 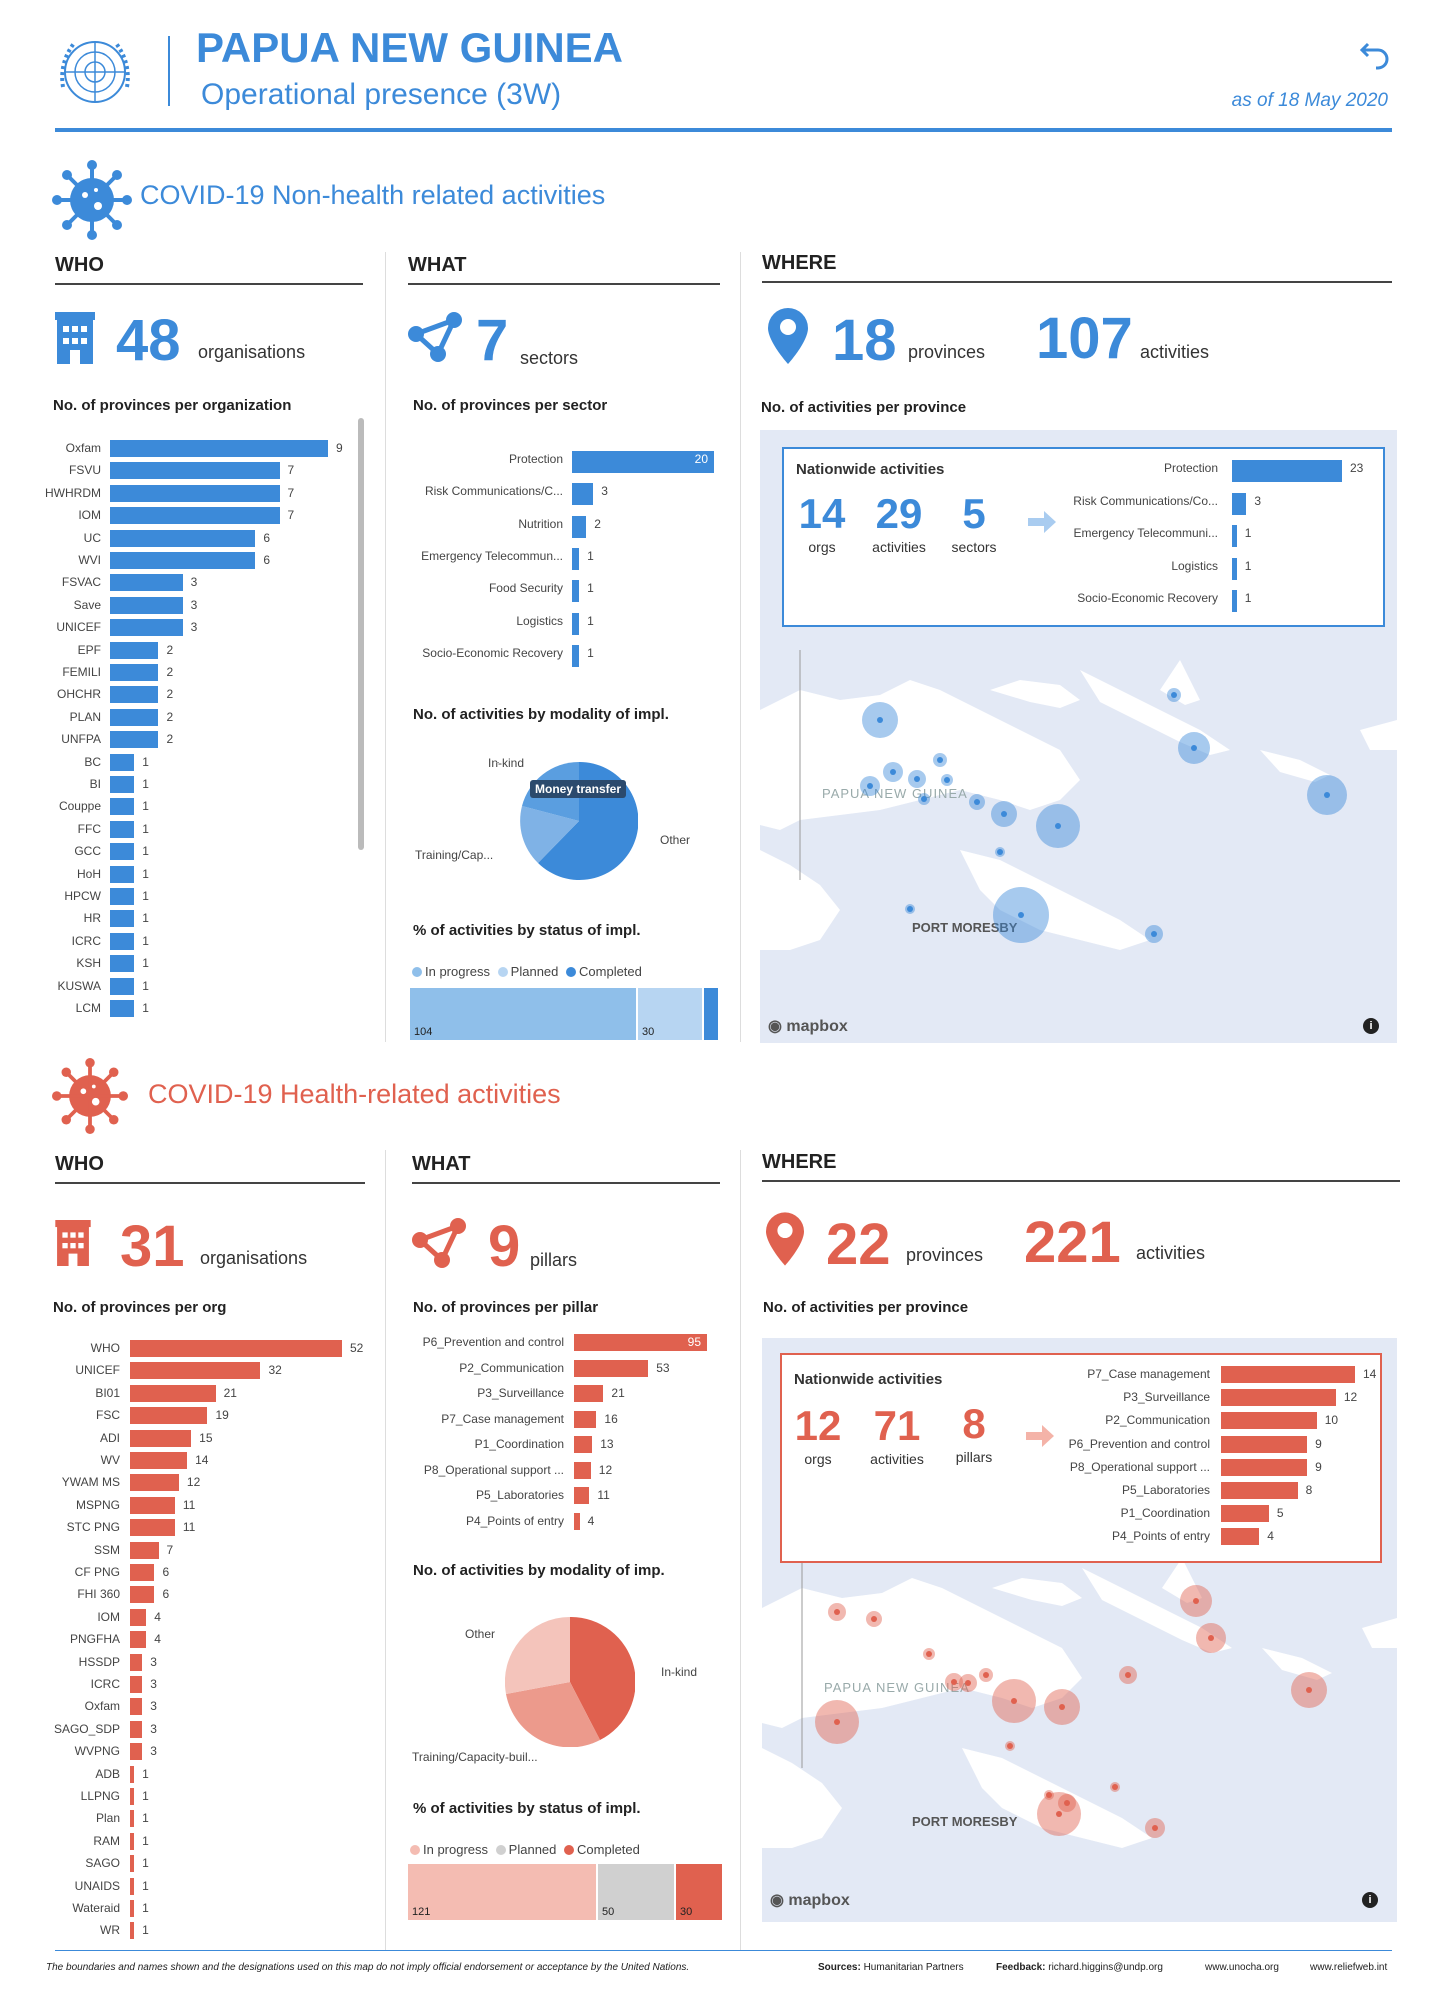 What do you see at coordinates (1242, 1967) in the screenshot?
I see `footer-link-unocha: www.unocha.org` at bounding box center [1242, 1967].